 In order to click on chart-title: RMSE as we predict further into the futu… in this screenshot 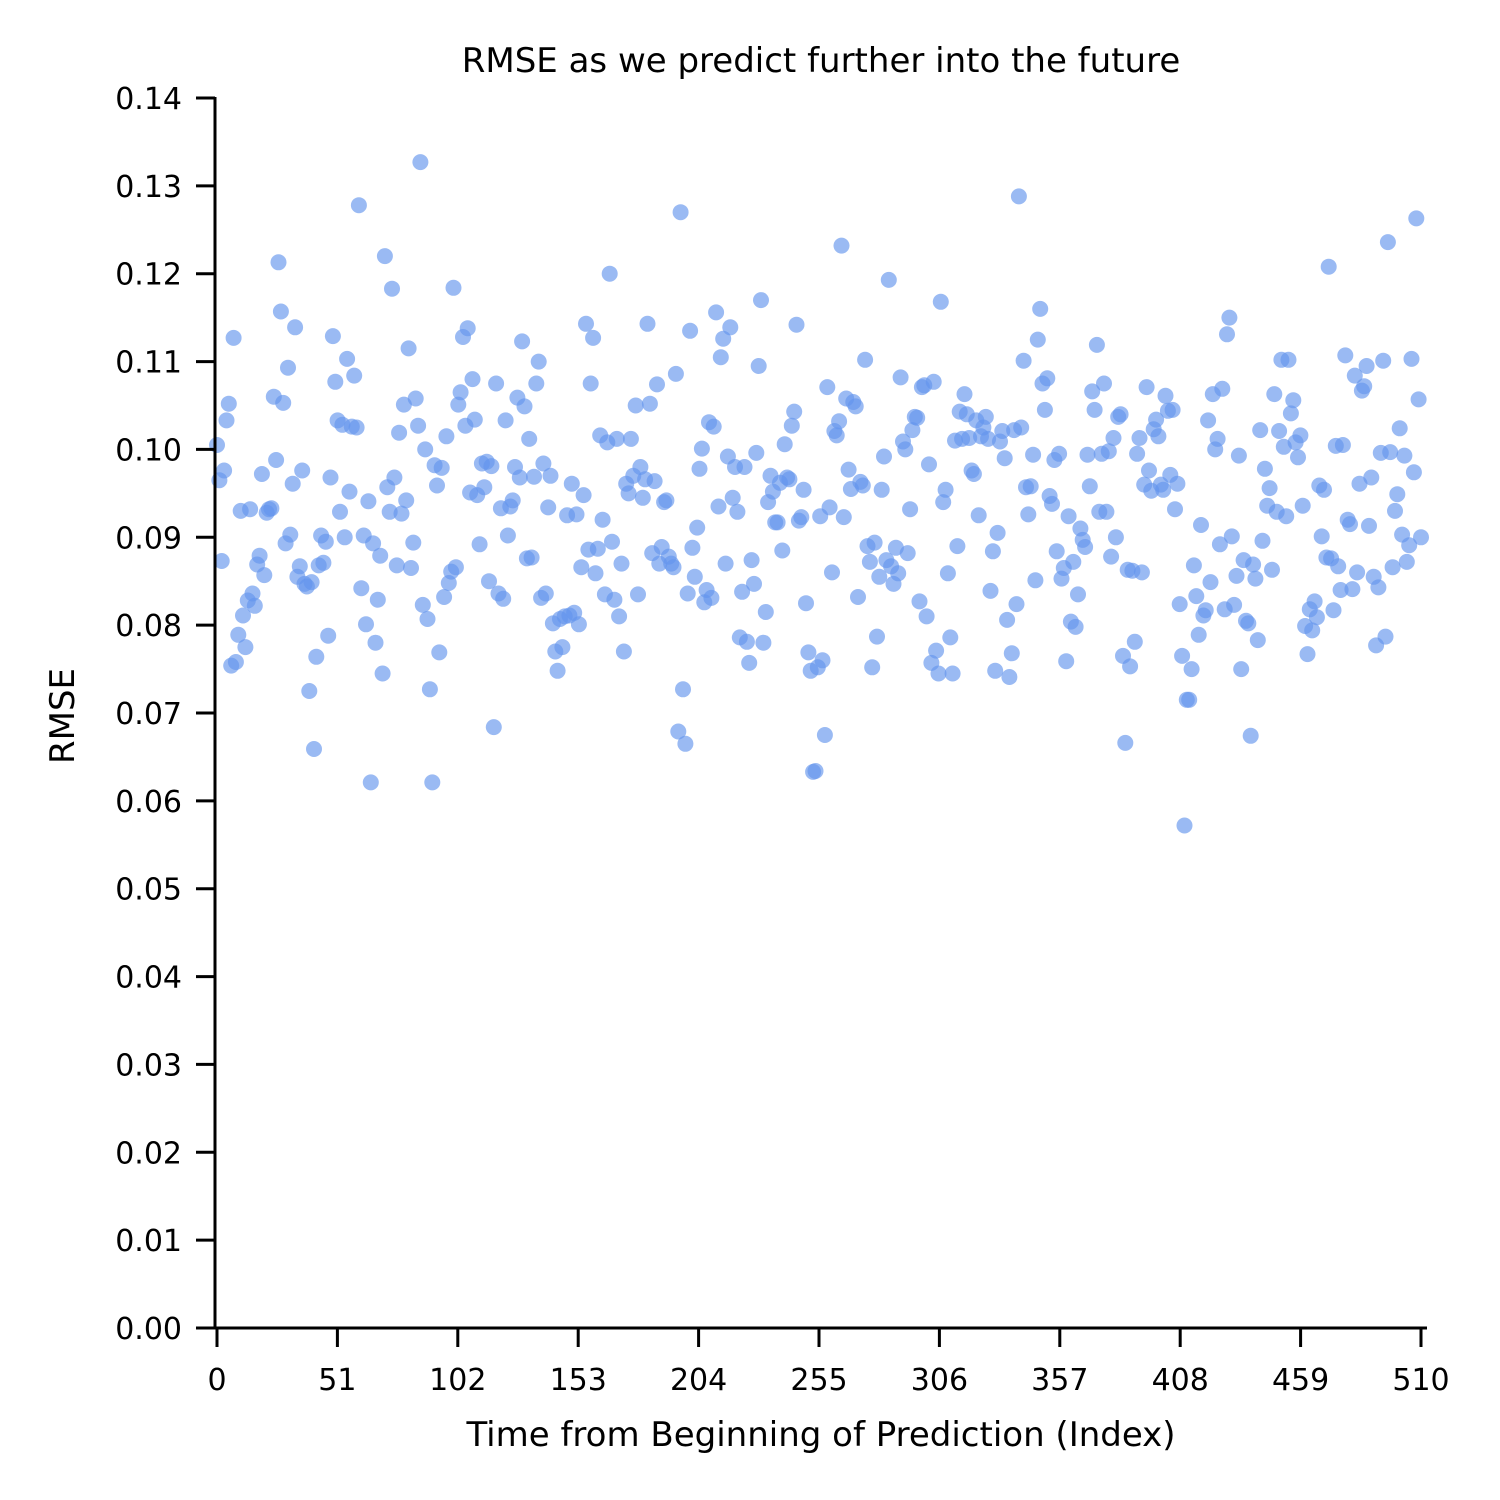, I will do `click(821, 61)`.